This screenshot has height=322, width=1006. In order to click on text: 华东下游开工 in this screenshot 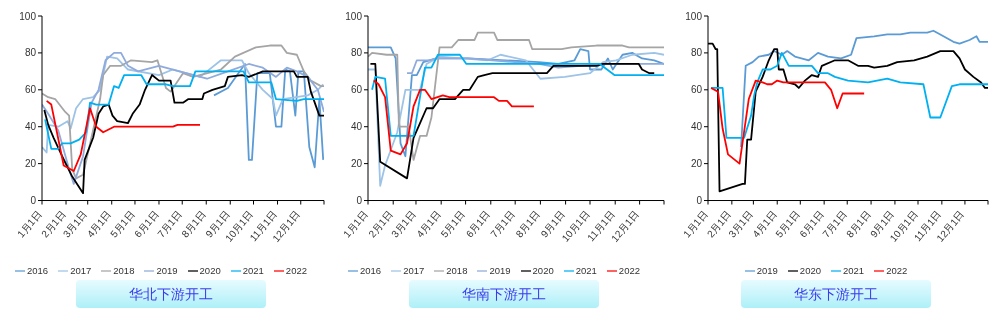, I will do `click(836, 294)`.